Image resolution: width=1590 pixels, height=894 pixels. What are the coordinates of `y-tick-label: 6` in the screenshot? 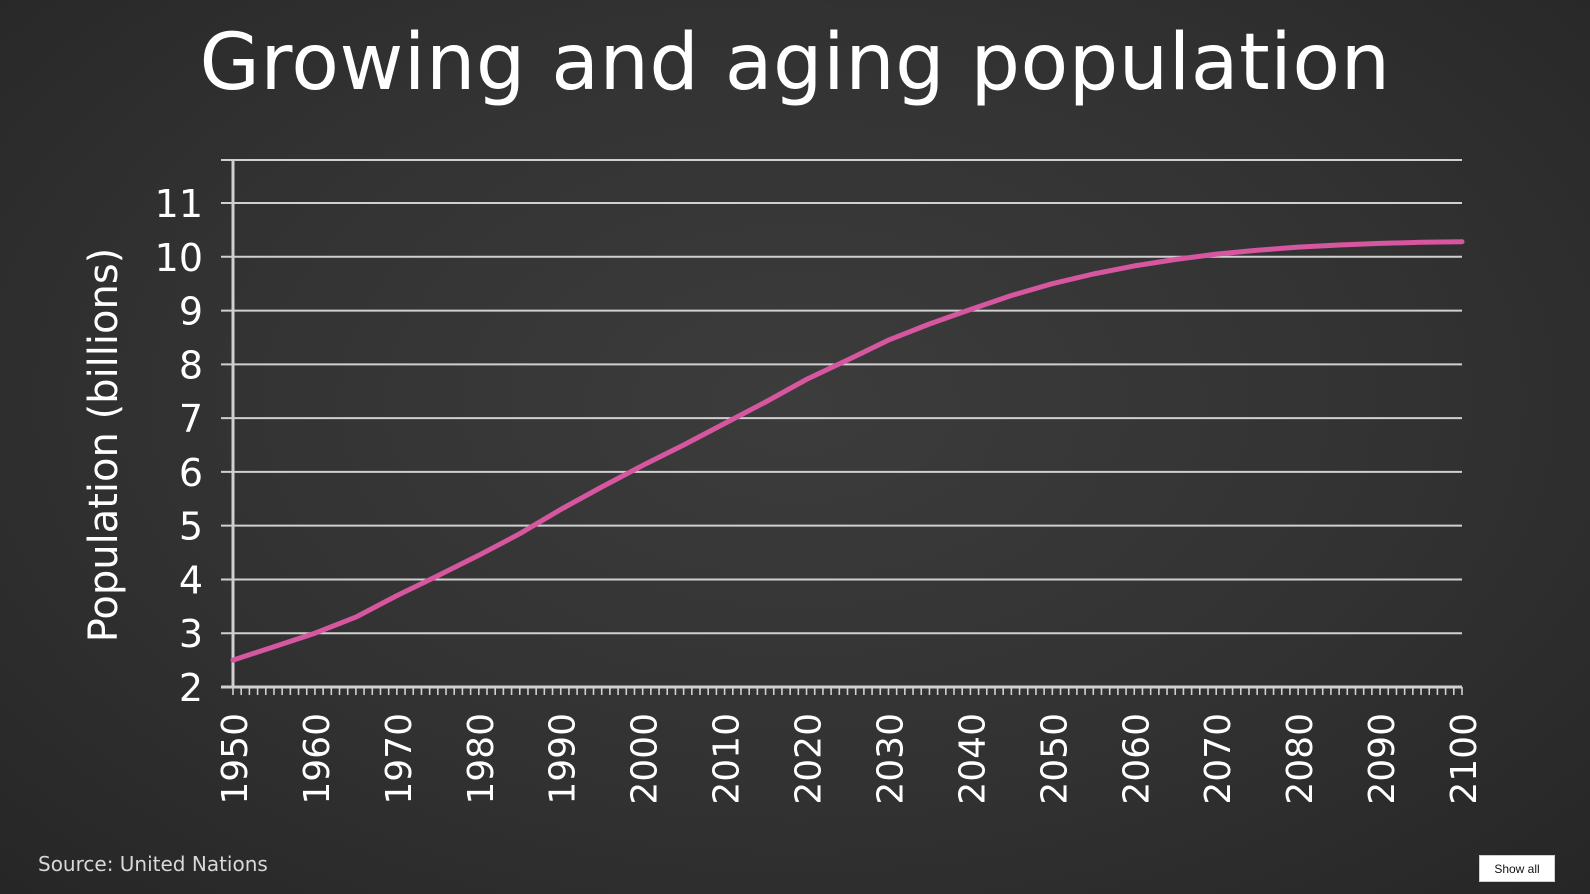 It's located at (191, 473).